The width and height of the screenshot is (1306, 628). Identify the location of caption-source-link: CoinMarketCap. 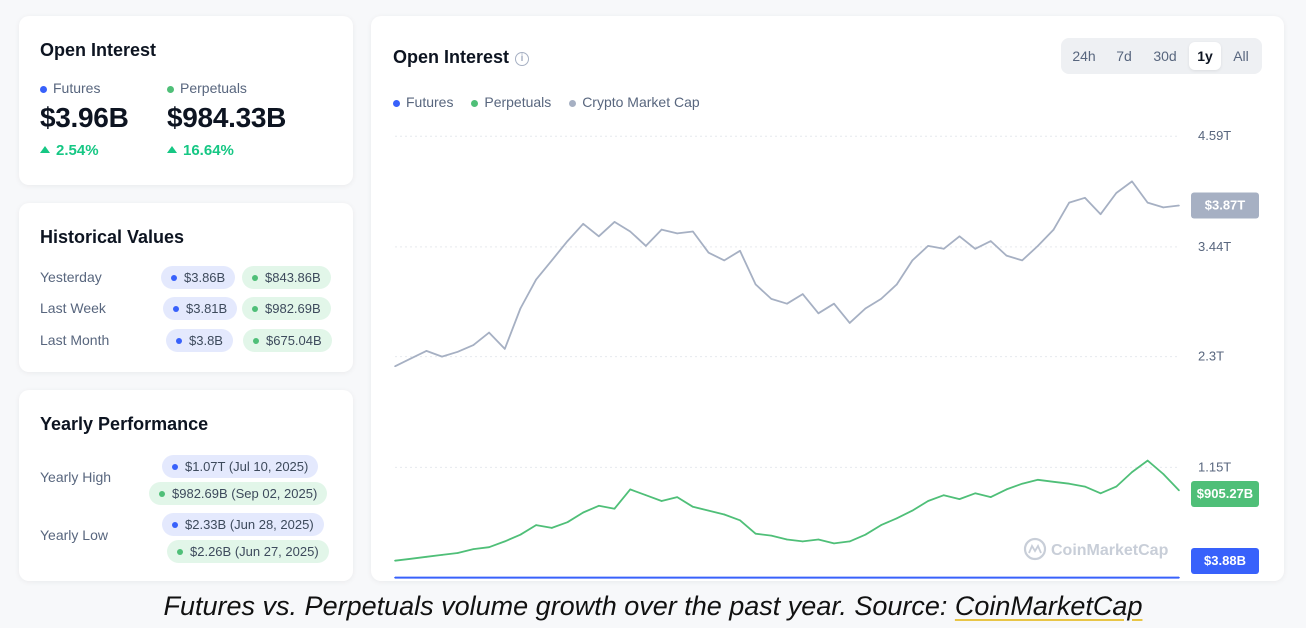
(1048, 606).